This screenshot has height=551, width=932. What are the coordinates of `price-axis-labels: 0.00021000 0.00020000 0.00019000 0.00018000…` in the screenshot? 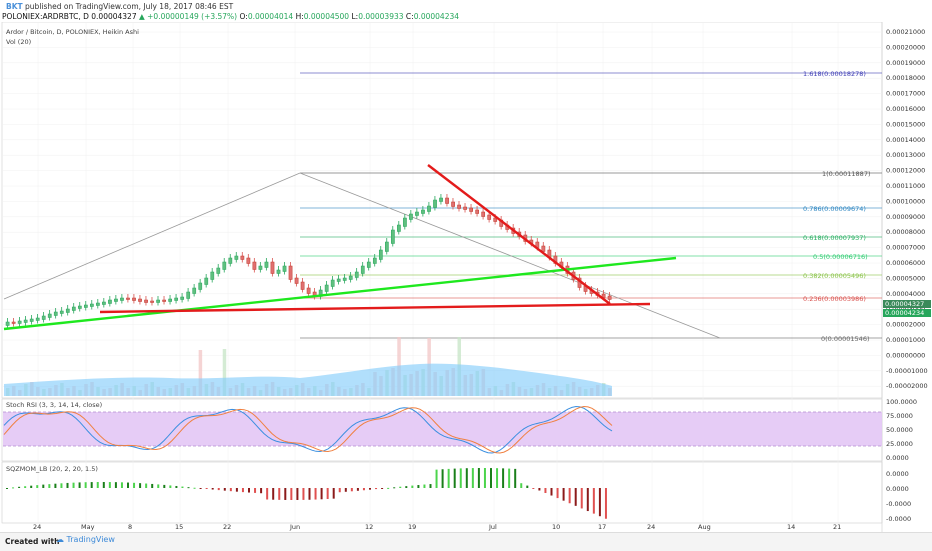 It's located at (907, 209).